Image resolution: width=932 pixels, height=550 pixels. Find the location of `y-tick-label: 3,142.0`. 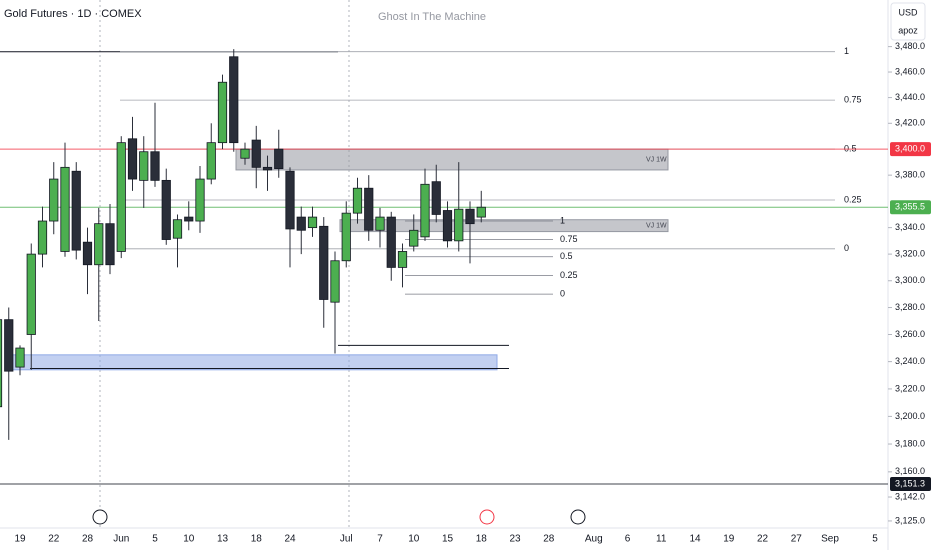

y-tick-label: 3,142.0 is located at coordinates (910, 496).